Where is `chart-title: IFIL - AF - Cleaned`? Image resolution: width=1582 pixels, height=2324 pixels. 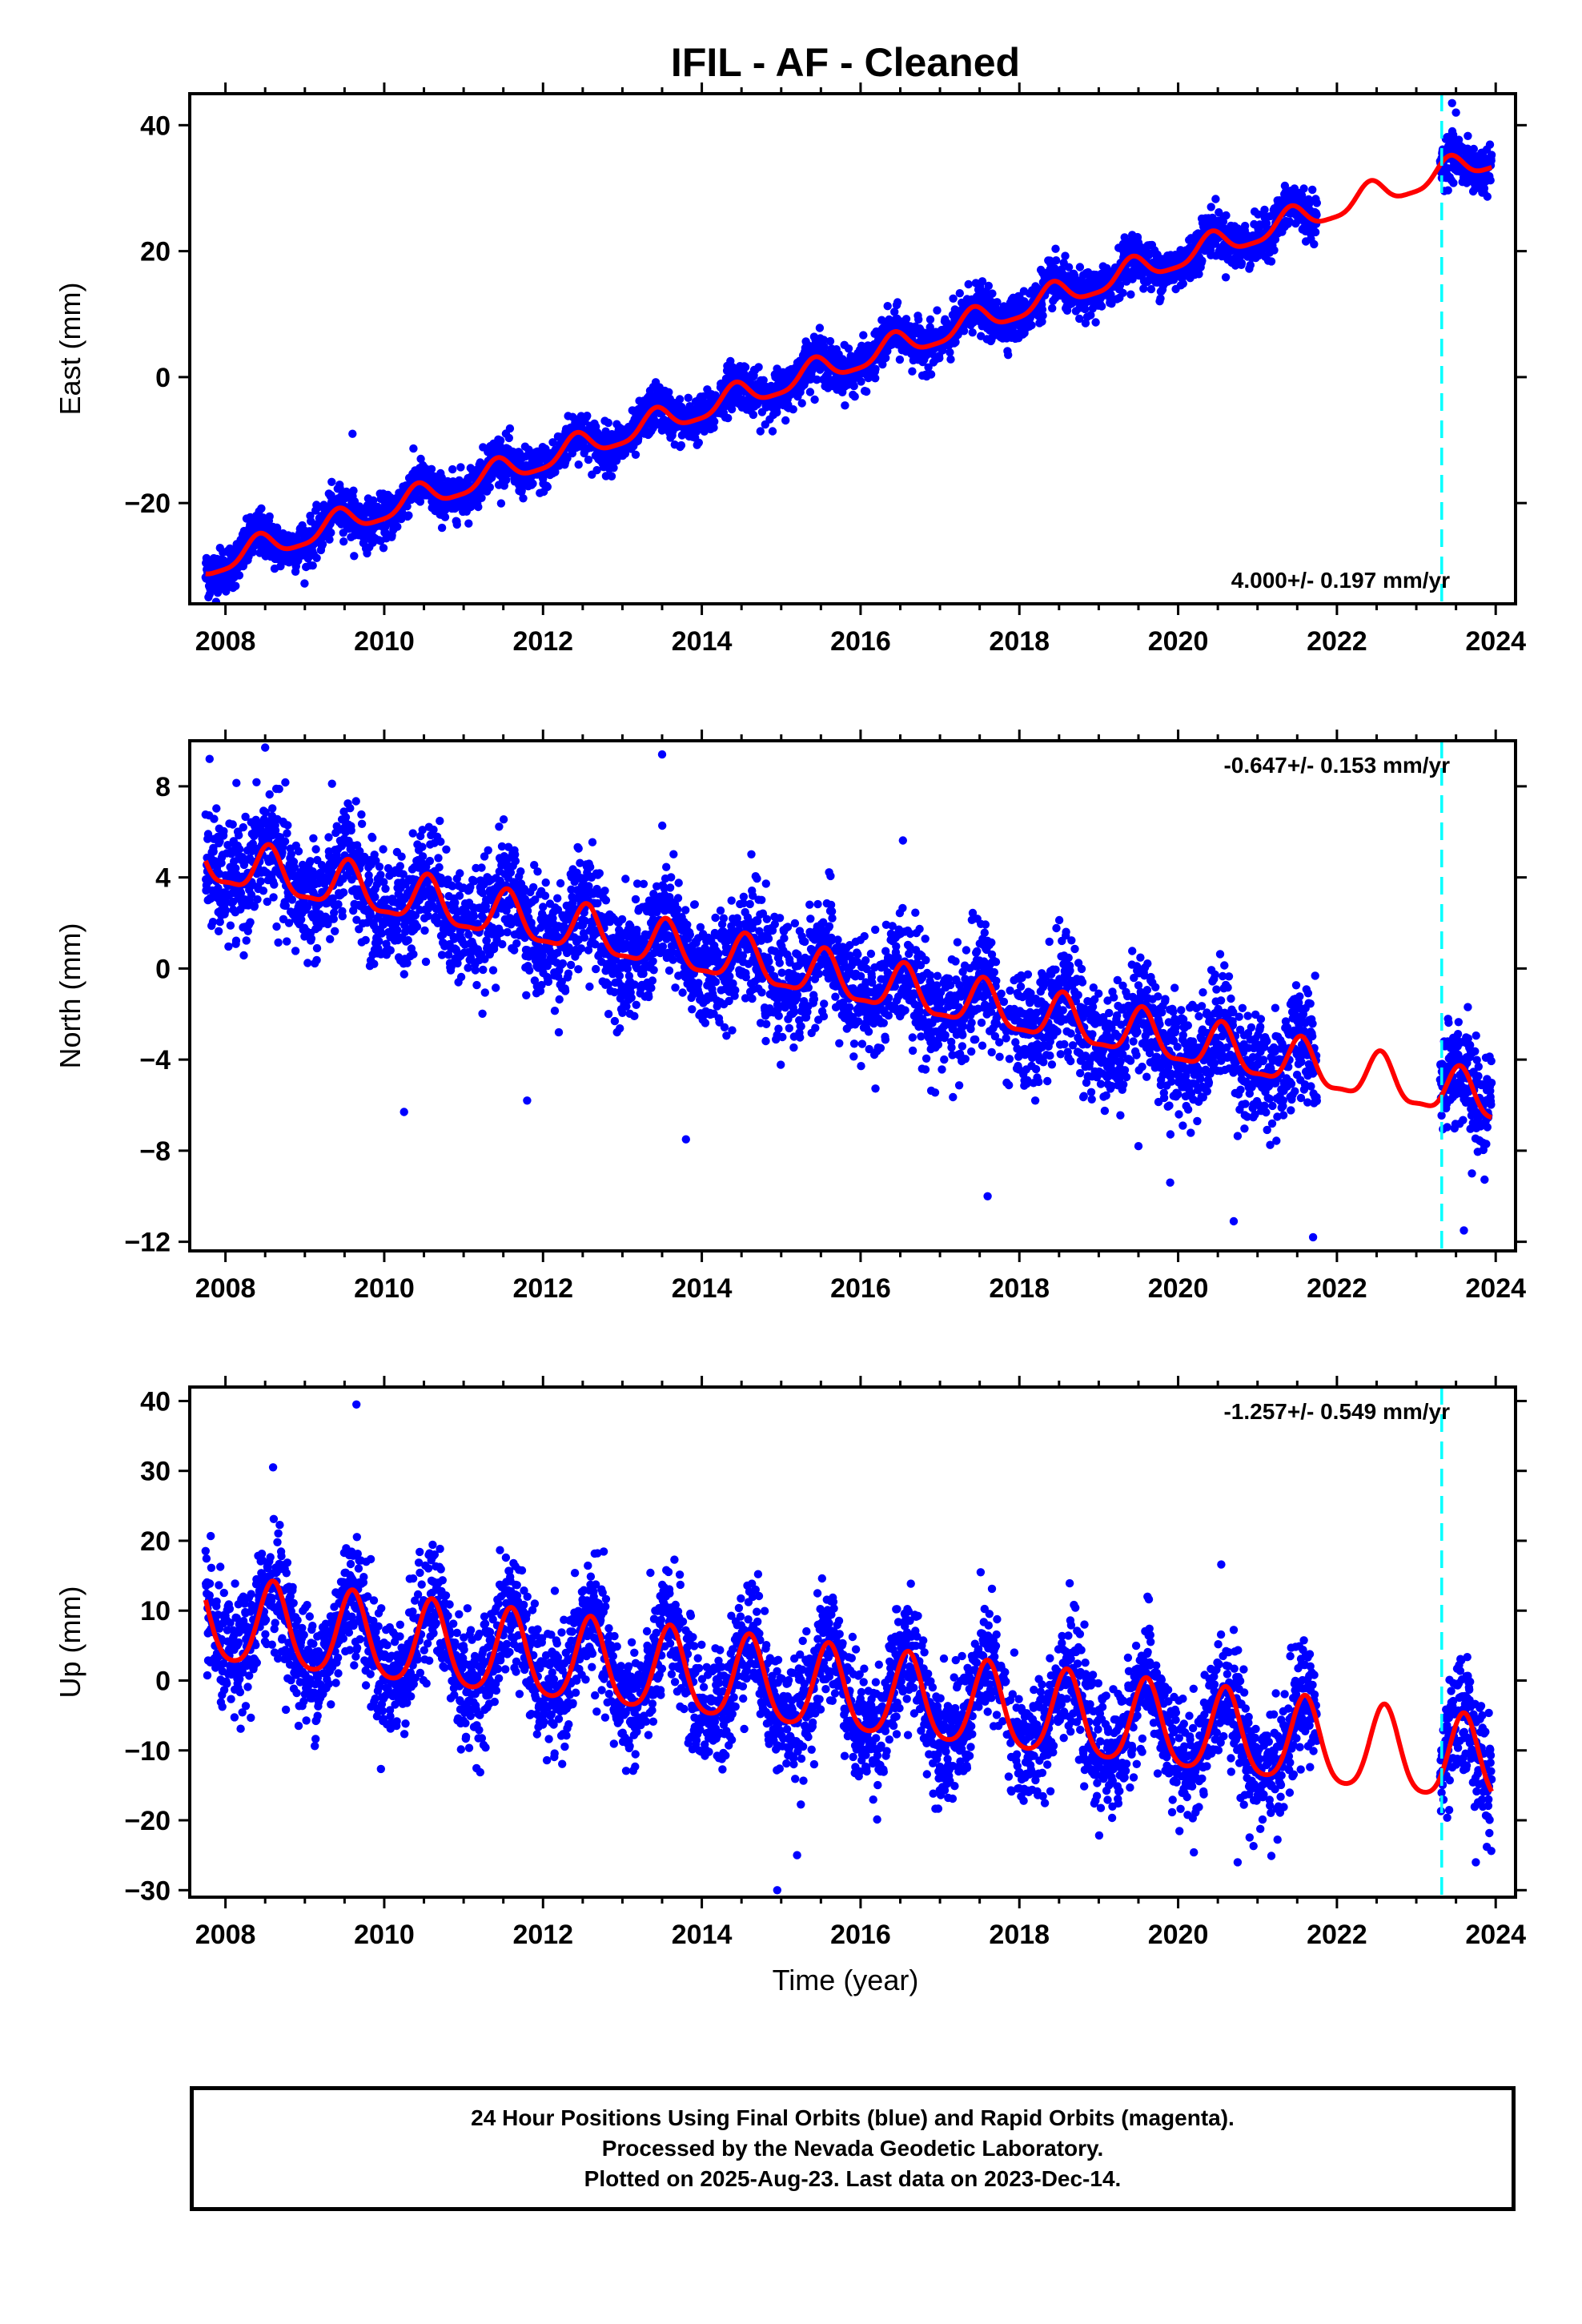 chart-title: IFIL - AF - Cleaned is located at coordinates (846, 62).